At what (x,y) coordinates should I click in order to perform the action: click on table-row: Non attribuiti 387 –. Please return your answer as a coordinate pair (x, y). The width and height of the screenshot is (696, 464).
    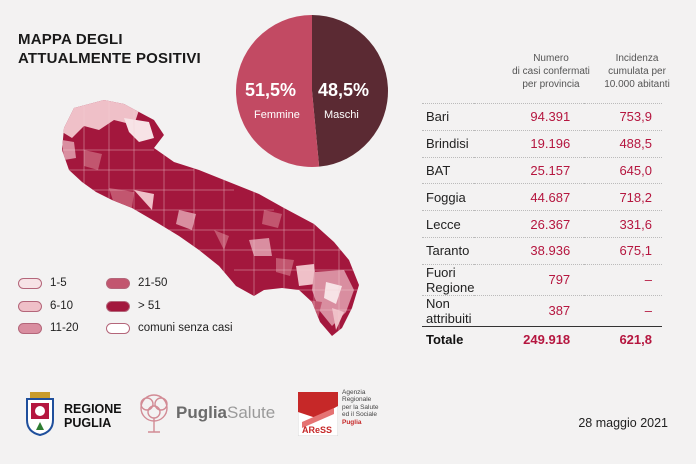
    Looking at the image, I should click on (542, 311).